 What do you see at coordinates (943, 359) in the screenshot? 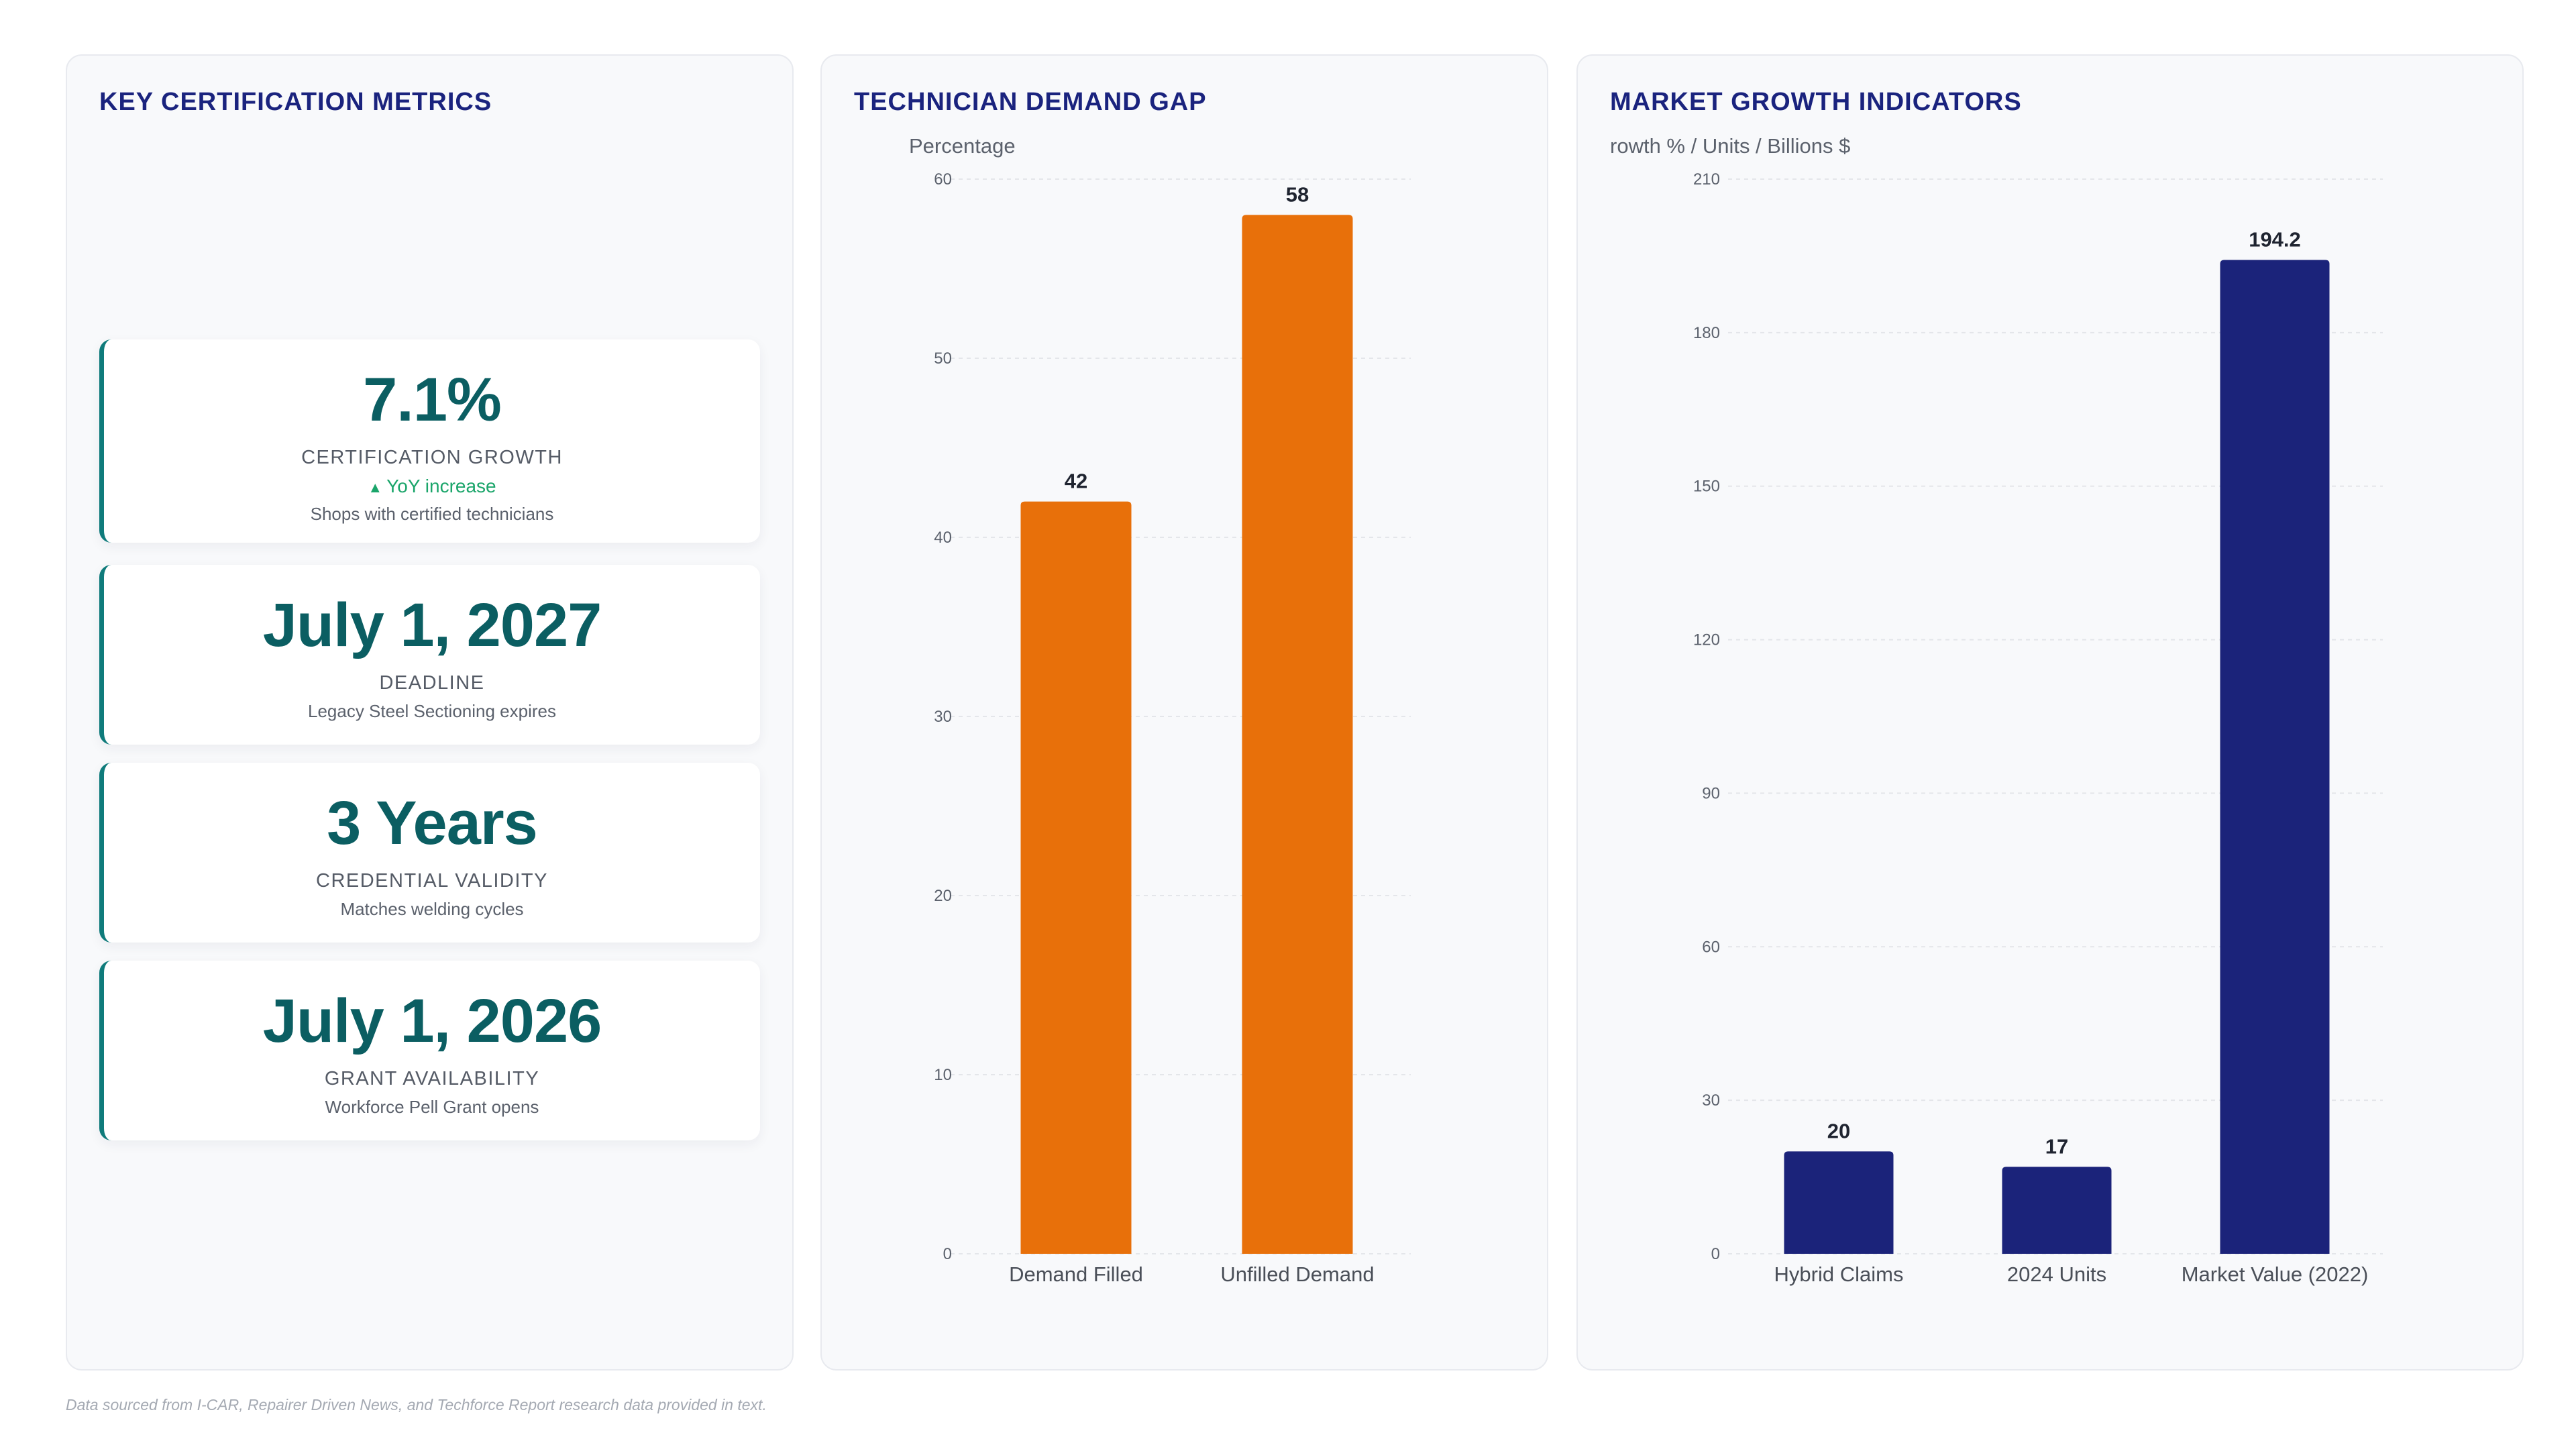
I see `y-tick-label: 50` at bounding box center [943, 359].